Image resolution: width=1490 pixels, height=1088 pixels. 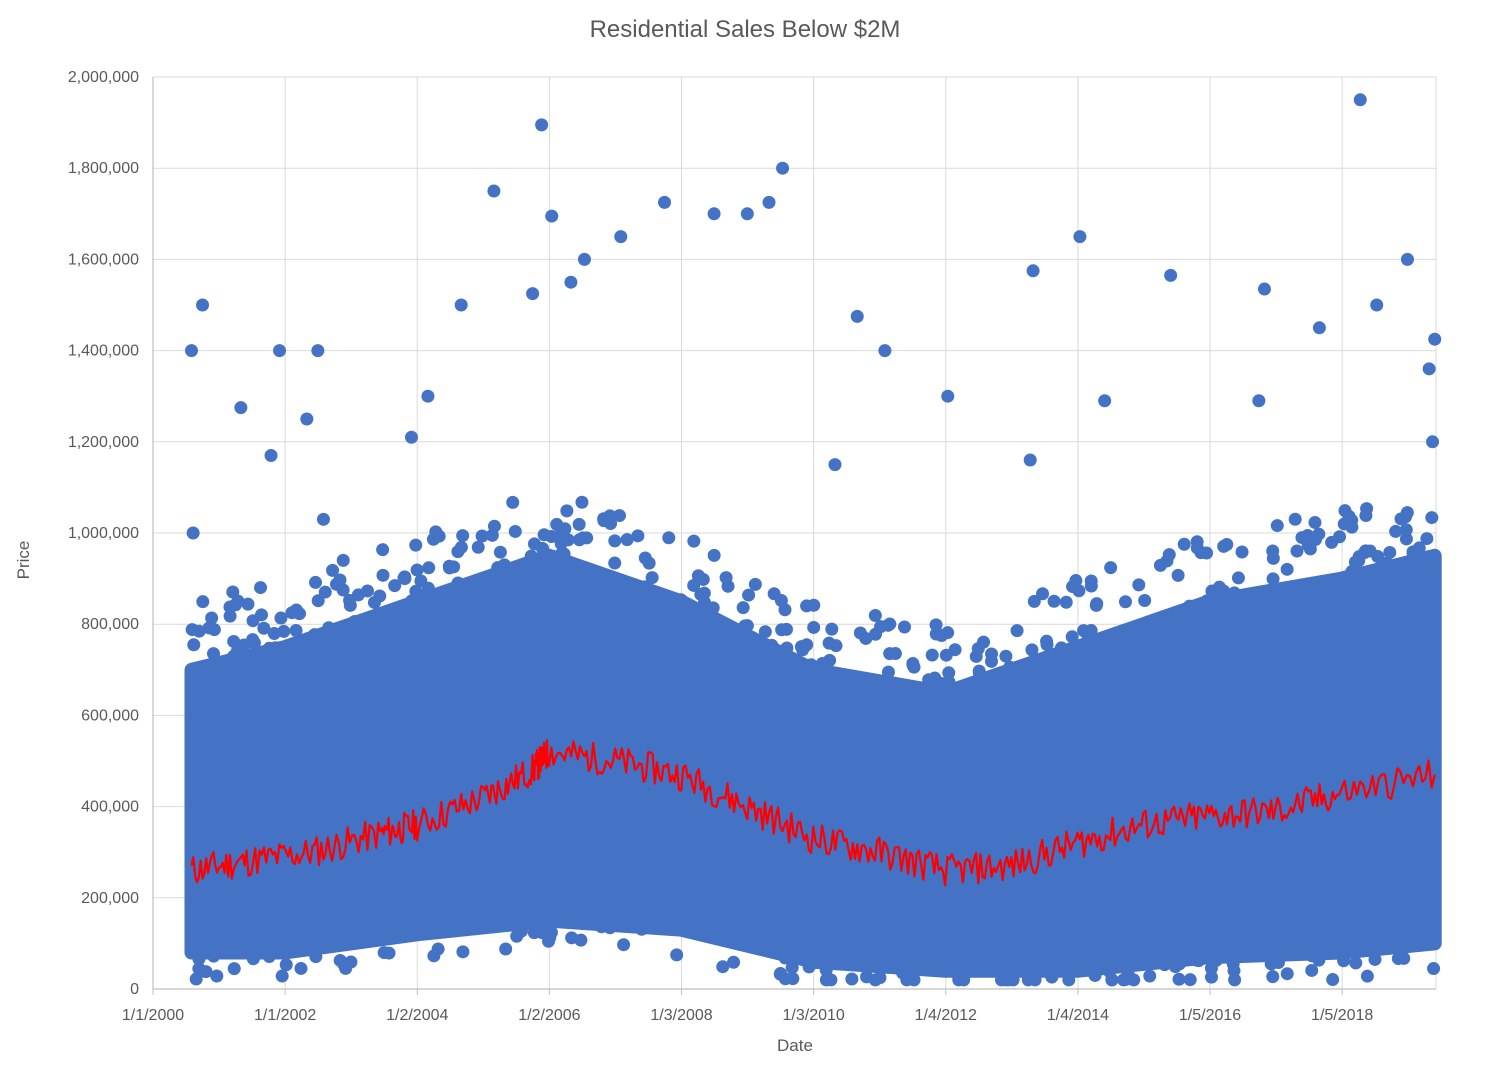 I want to click on x-tick-label: 1/5/2018, so click(x=1342, y=1015).